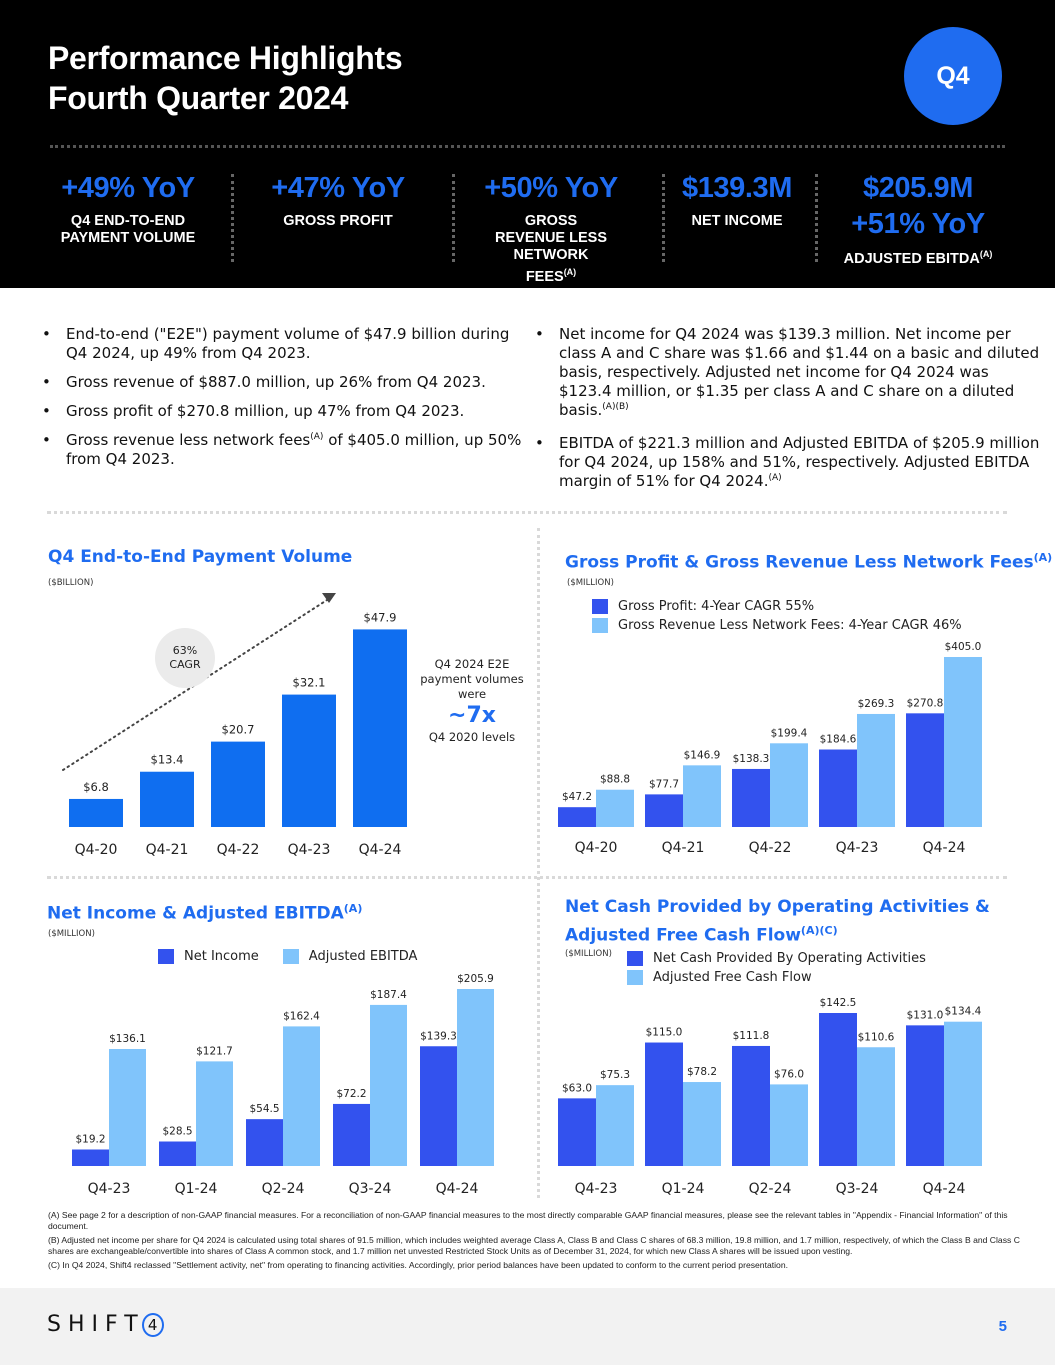 This screenshot has width=1055, height=1365. I want to click on kpi-label: GROSS REVENUE LESS NETWORK FEES(A), so click(551, 249).